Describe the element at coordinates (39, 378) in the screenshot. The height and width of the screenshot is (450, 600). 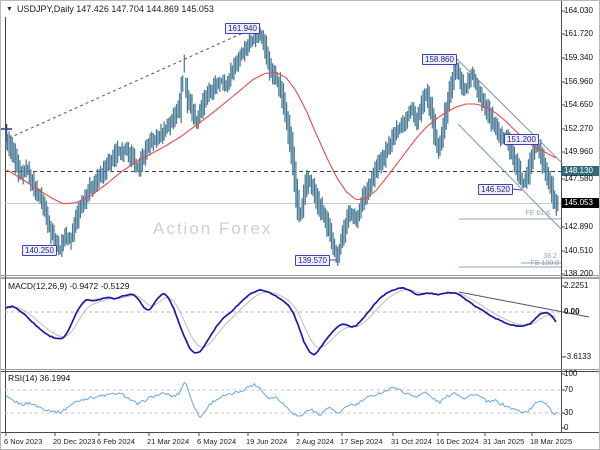
I see `rsi-indicator-label: RSI(14) 36.1994` at that location.